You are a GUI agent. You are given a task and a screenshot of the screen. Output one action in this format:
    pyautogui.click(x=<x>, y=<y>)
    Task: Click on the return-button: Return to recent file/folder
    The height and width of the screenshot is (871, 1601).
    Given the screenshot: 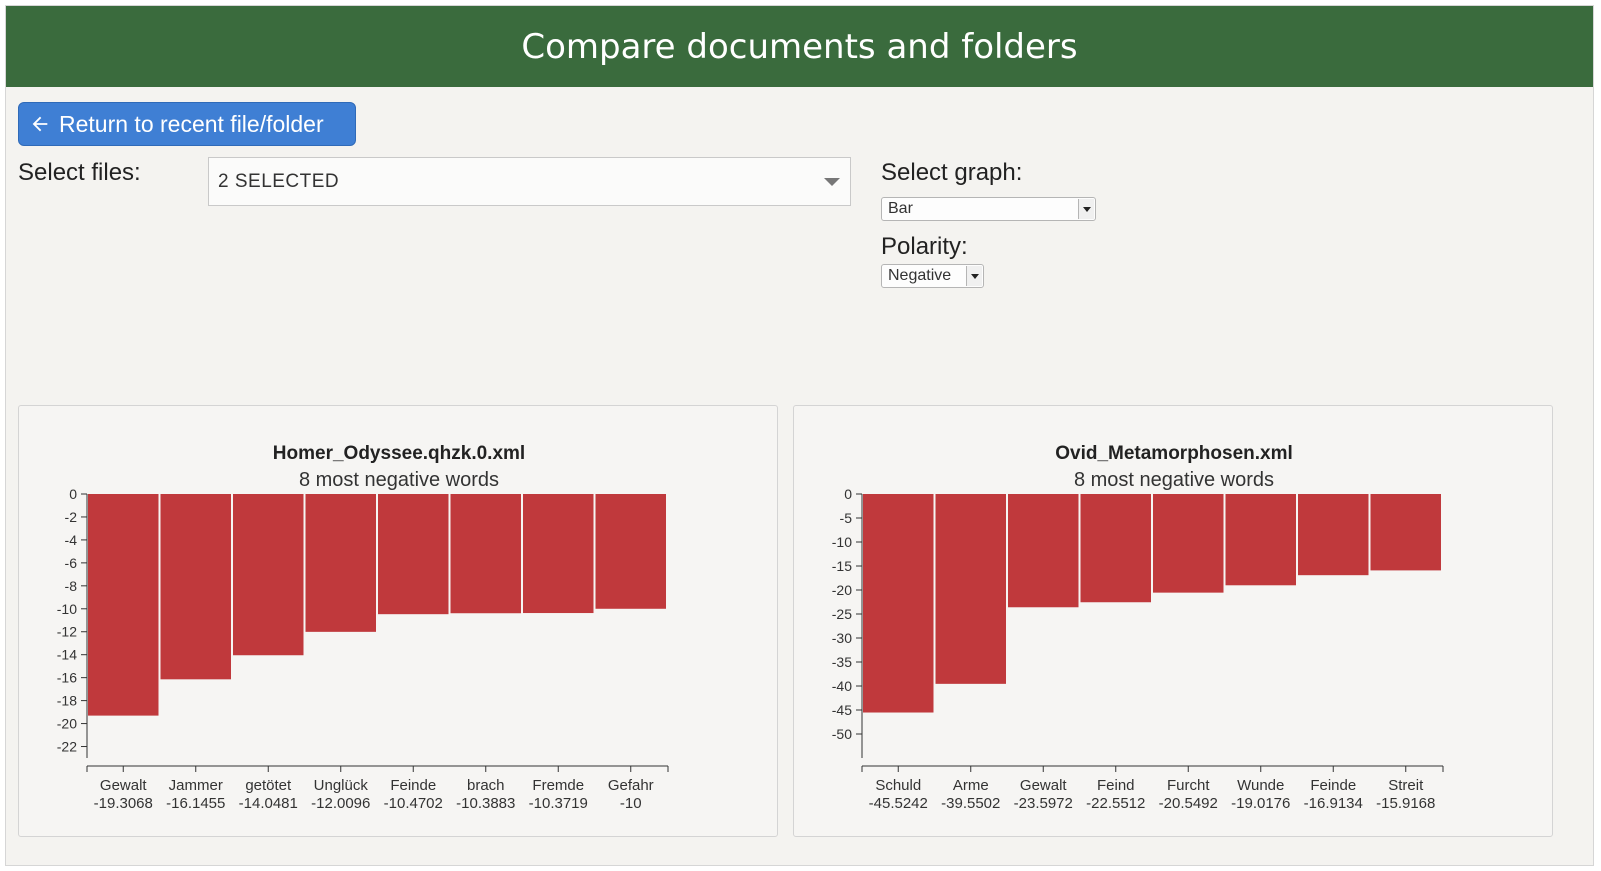 What is the action you would take?
    pyautogui.click(x=187, y=124)
    